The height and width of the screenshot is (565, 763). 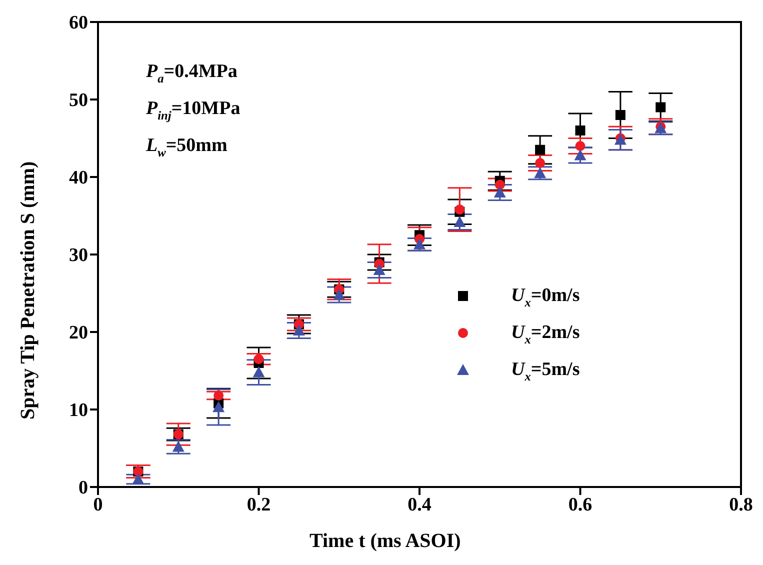 I want to click on x-tick-label: 0, so click(x=98, y=505).